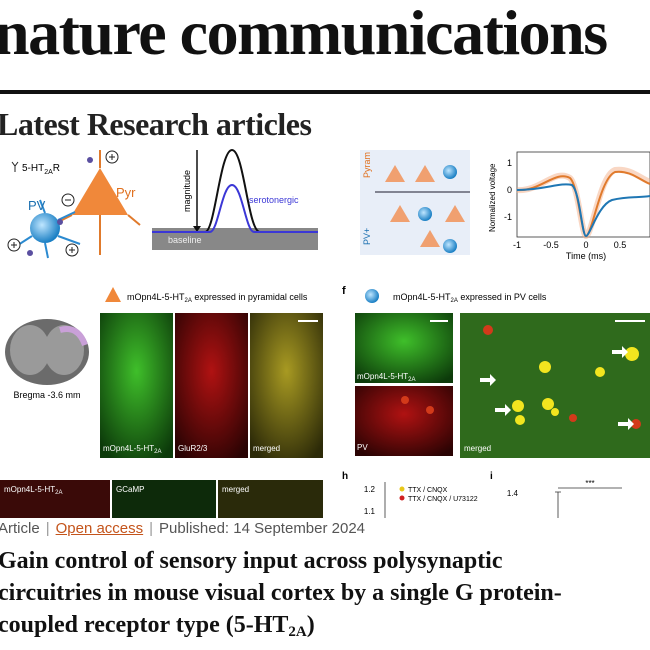 The width and height of the screenshot is (650, 650). I want to click on open-access-link: Open access, so click(99, 528).